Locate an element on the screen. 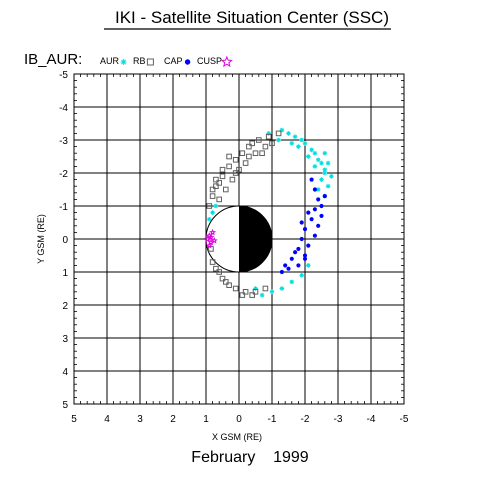 This screenshot has width=500, height=500. x-tick-label: -5 is located at coordinates (404, 419).